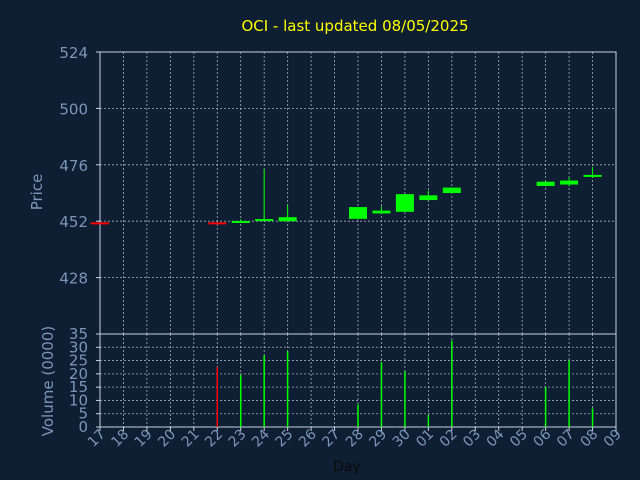 The image size is (640, 480). I want to click on chart-title: OCI - last updated 08/05/2025, so click(354, 26).